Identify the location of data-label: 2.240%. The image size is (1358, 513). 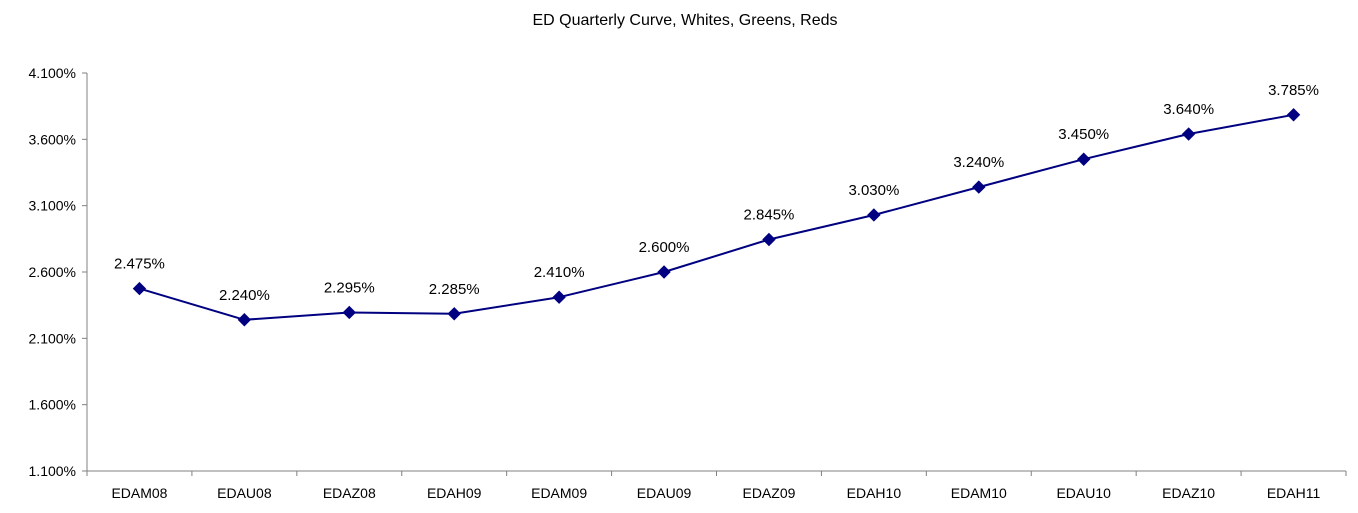
(244, 295).